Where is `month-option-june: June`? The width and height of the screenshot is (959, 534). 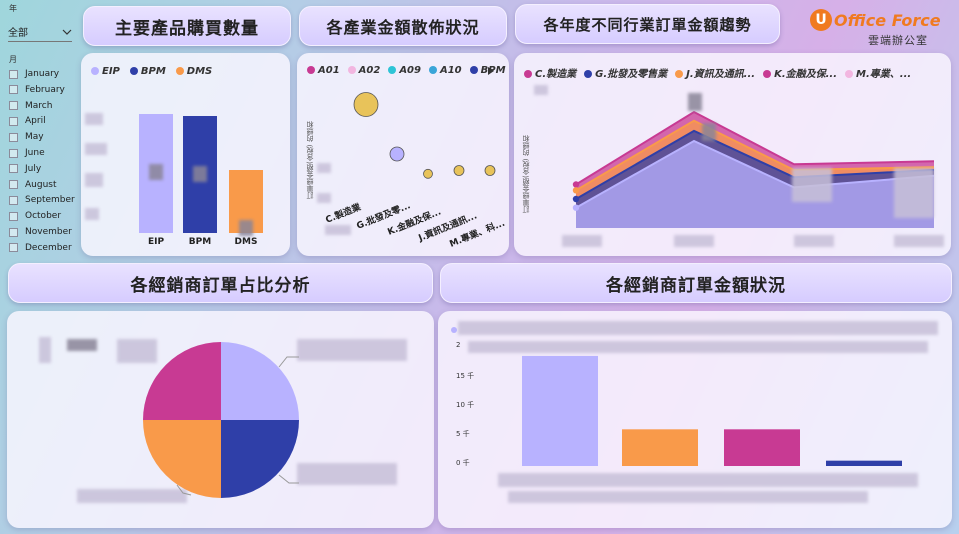
month-option-june: June is located at coordinates (27, 153).